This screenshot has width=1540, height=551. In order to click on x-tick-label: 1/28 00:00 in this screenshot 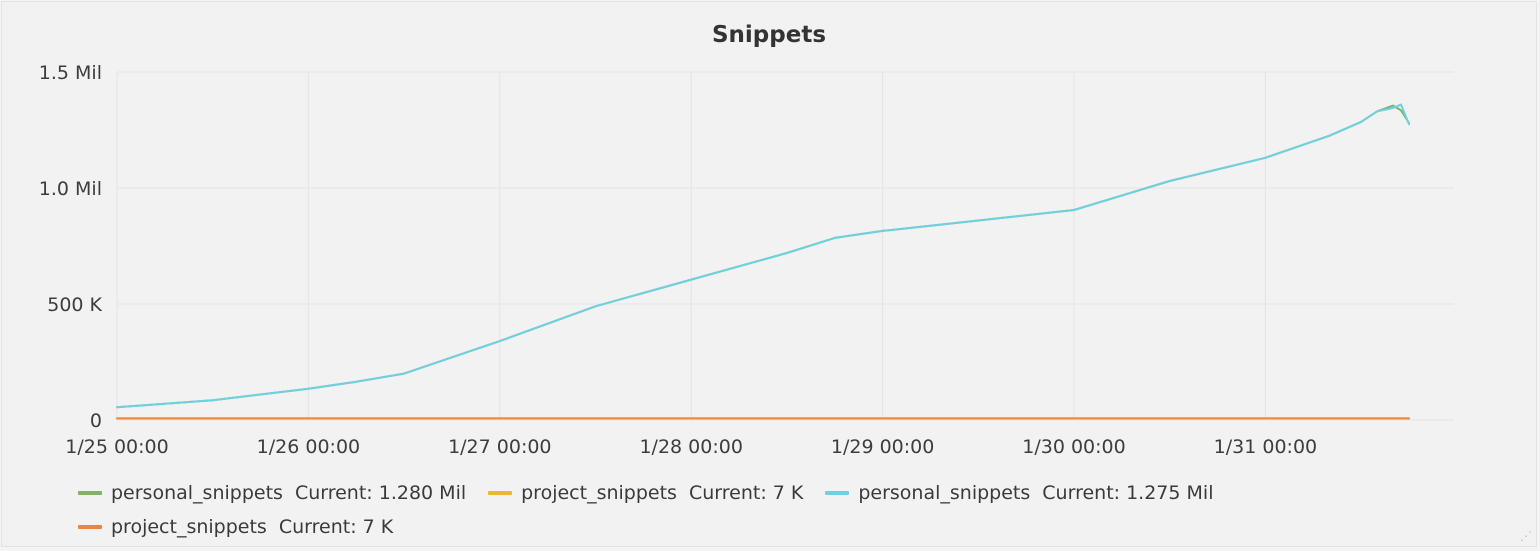, I will do `click(690, 447)`.